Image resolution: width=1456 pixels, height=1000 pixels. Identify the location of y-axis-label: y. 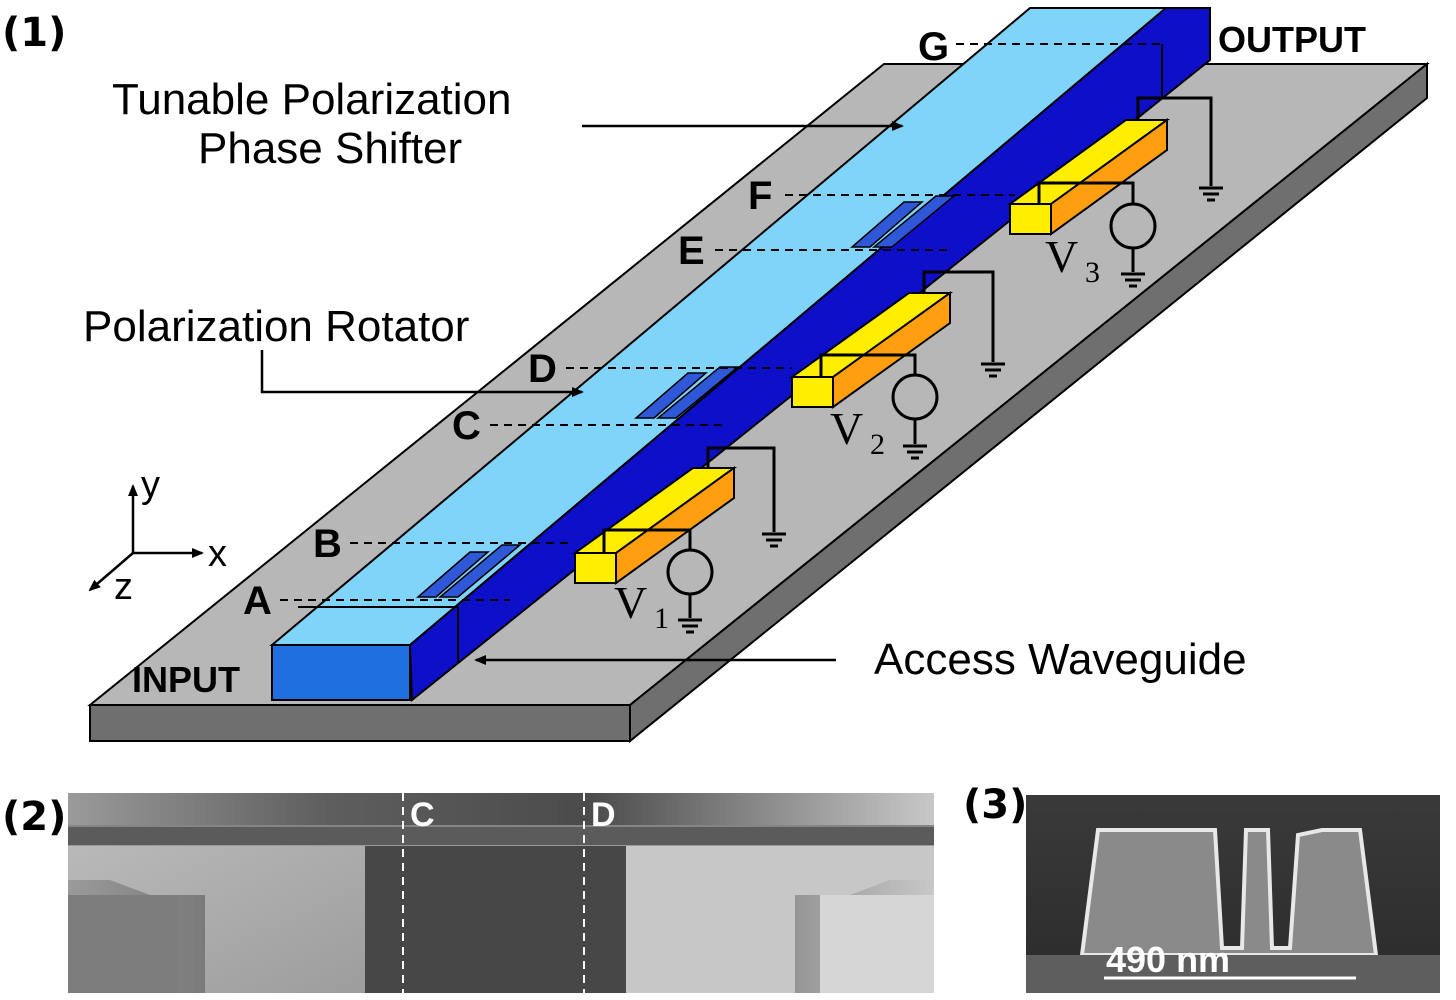
(150, 485).